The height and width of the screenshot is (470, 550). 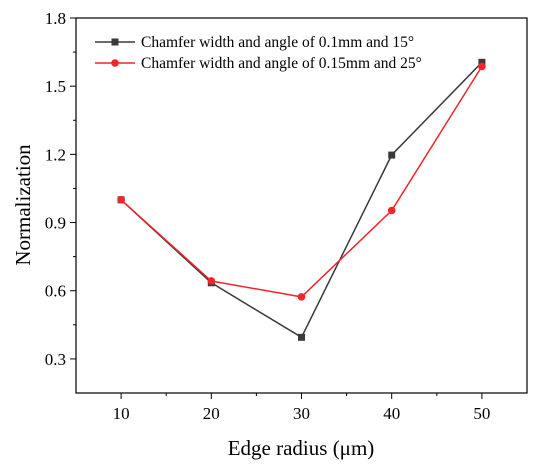 What do you see at coordinates (391, 413) in the screenshot?
I see `x-tick-label: 40` at bounding box center [391, 413].